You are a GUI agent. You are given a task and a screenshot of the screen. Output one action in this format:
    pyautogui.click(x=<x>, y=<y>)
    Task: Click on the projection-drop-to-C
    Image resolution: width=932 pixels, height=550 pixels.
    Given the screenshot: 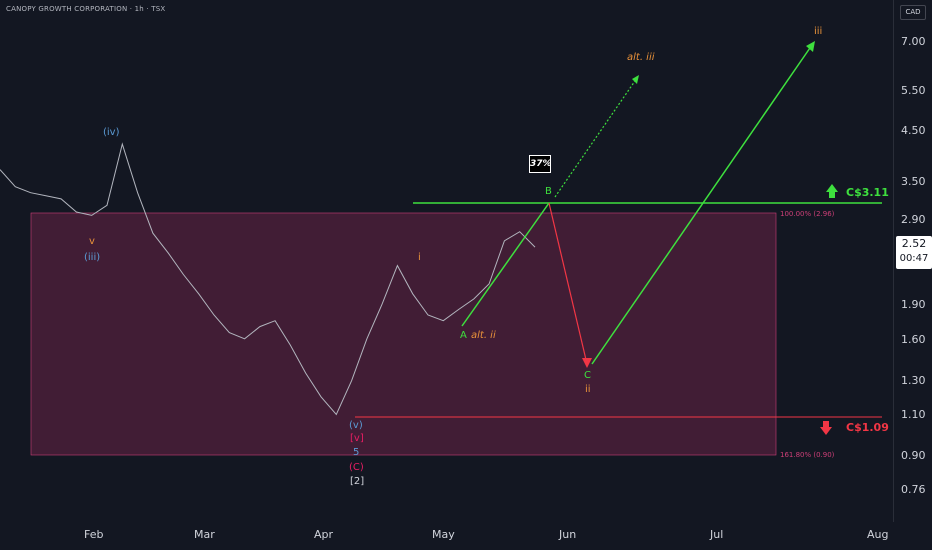 What is the action you would take?
    pyautogui.click(x=568, y=283)
    